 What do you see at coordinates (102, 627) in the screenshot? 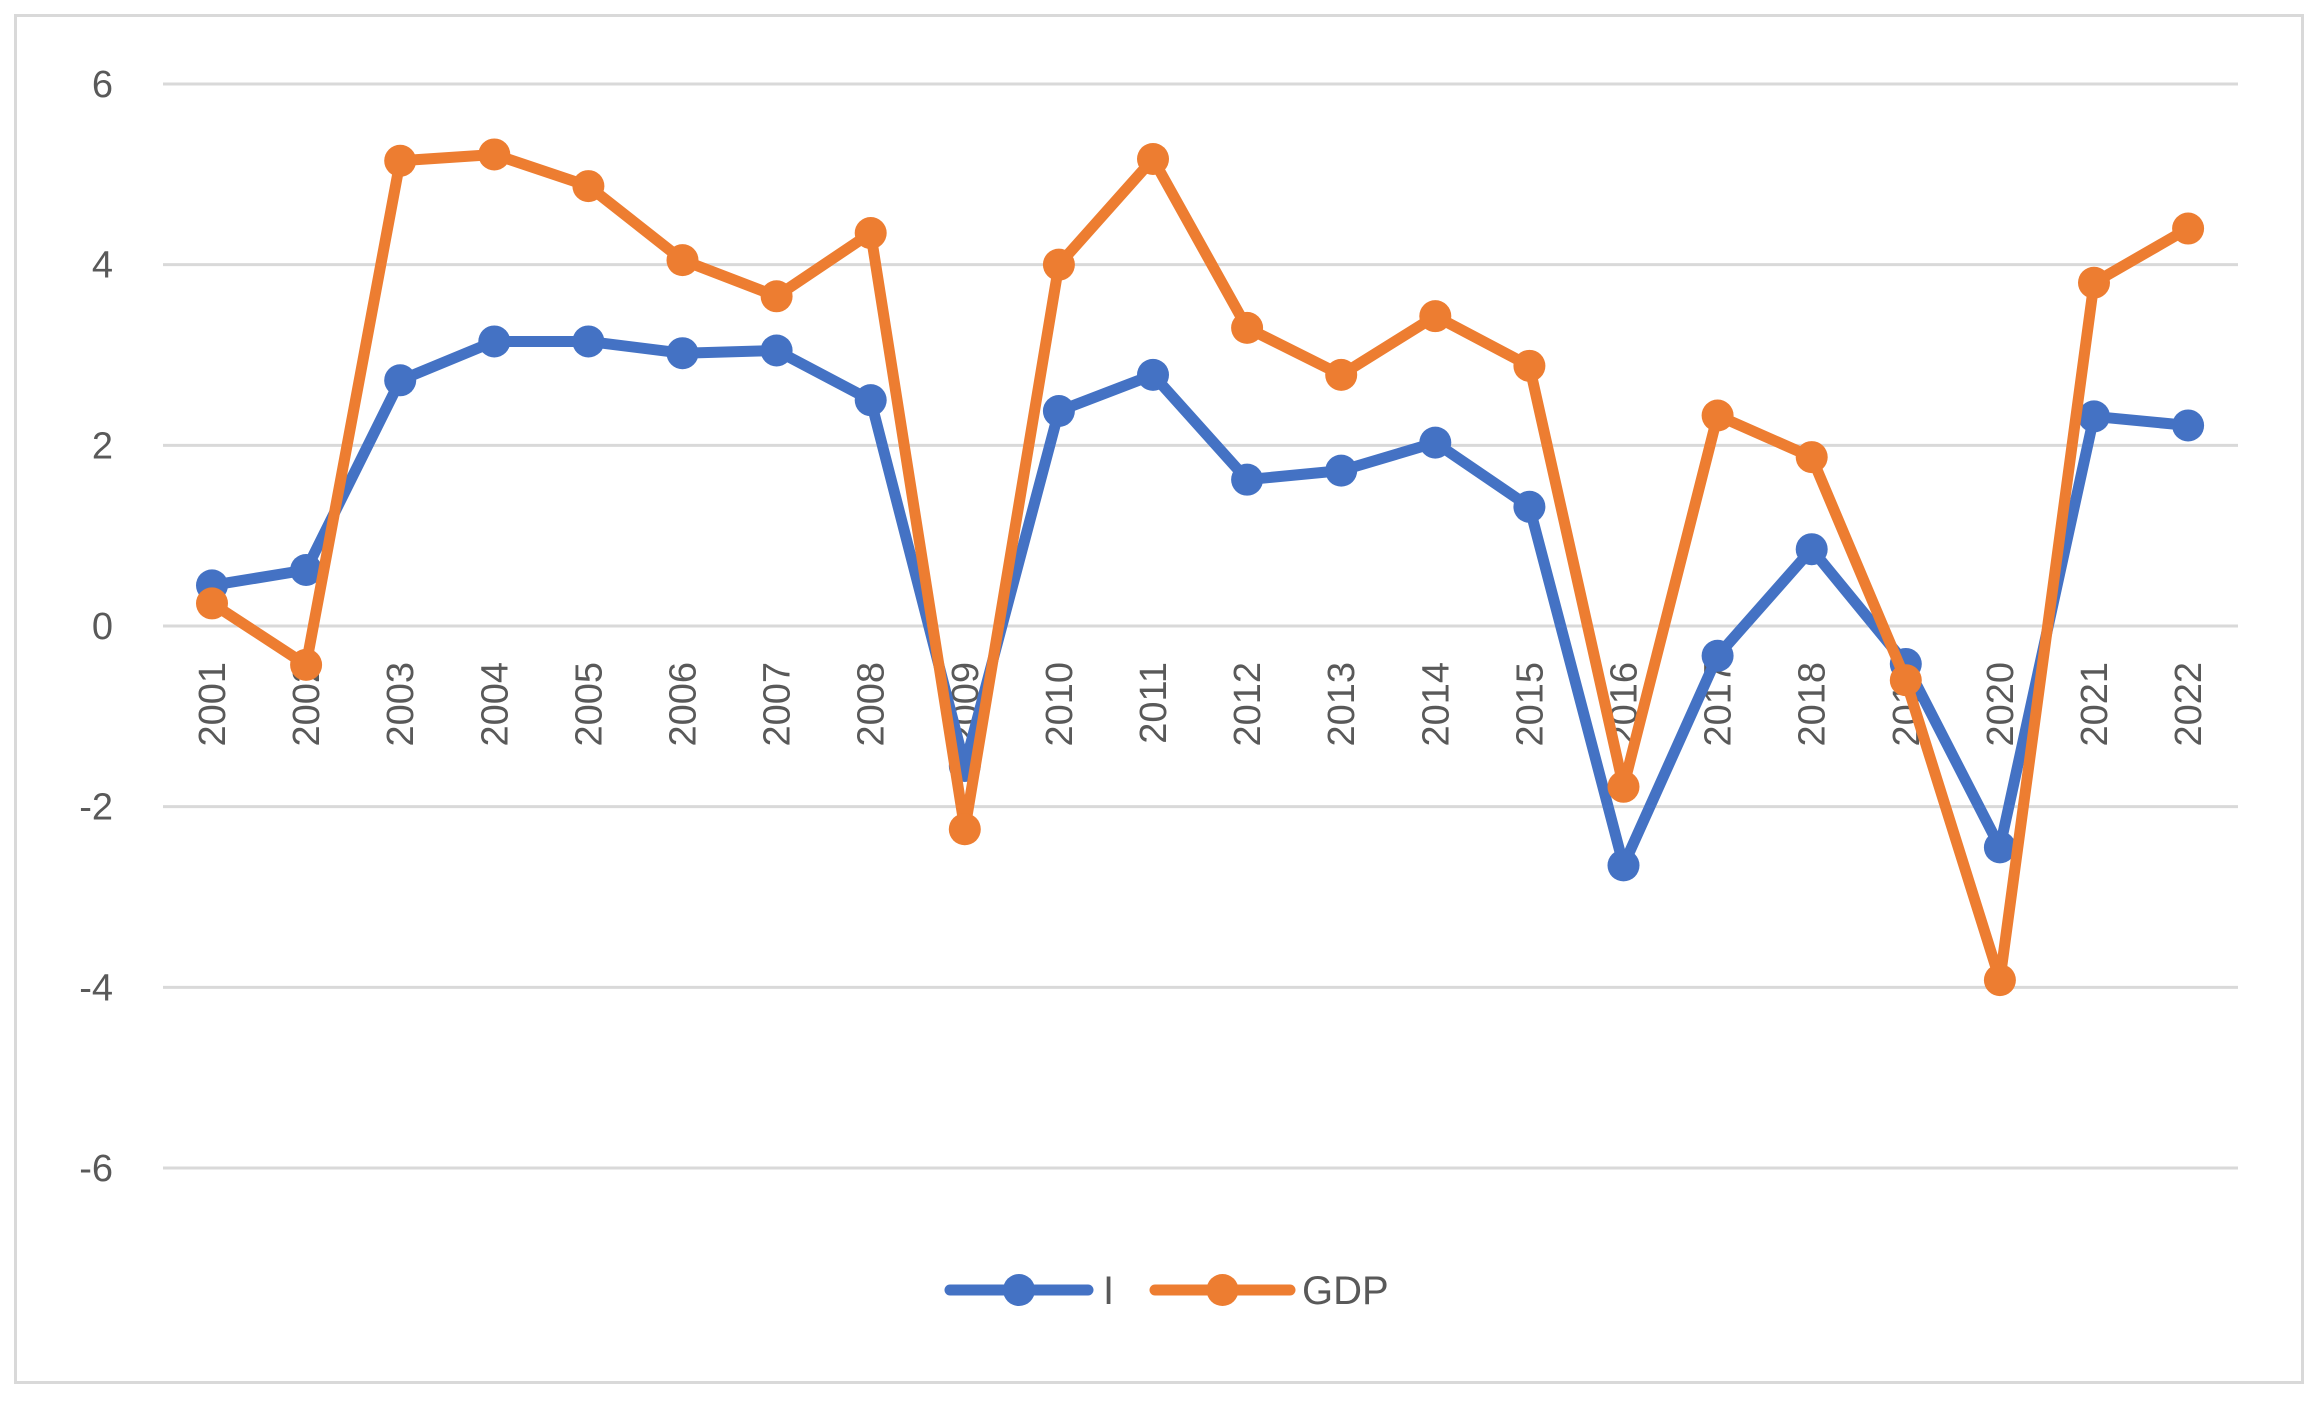
I see `y-tick-label: 0` at bounding box center [102, 627].